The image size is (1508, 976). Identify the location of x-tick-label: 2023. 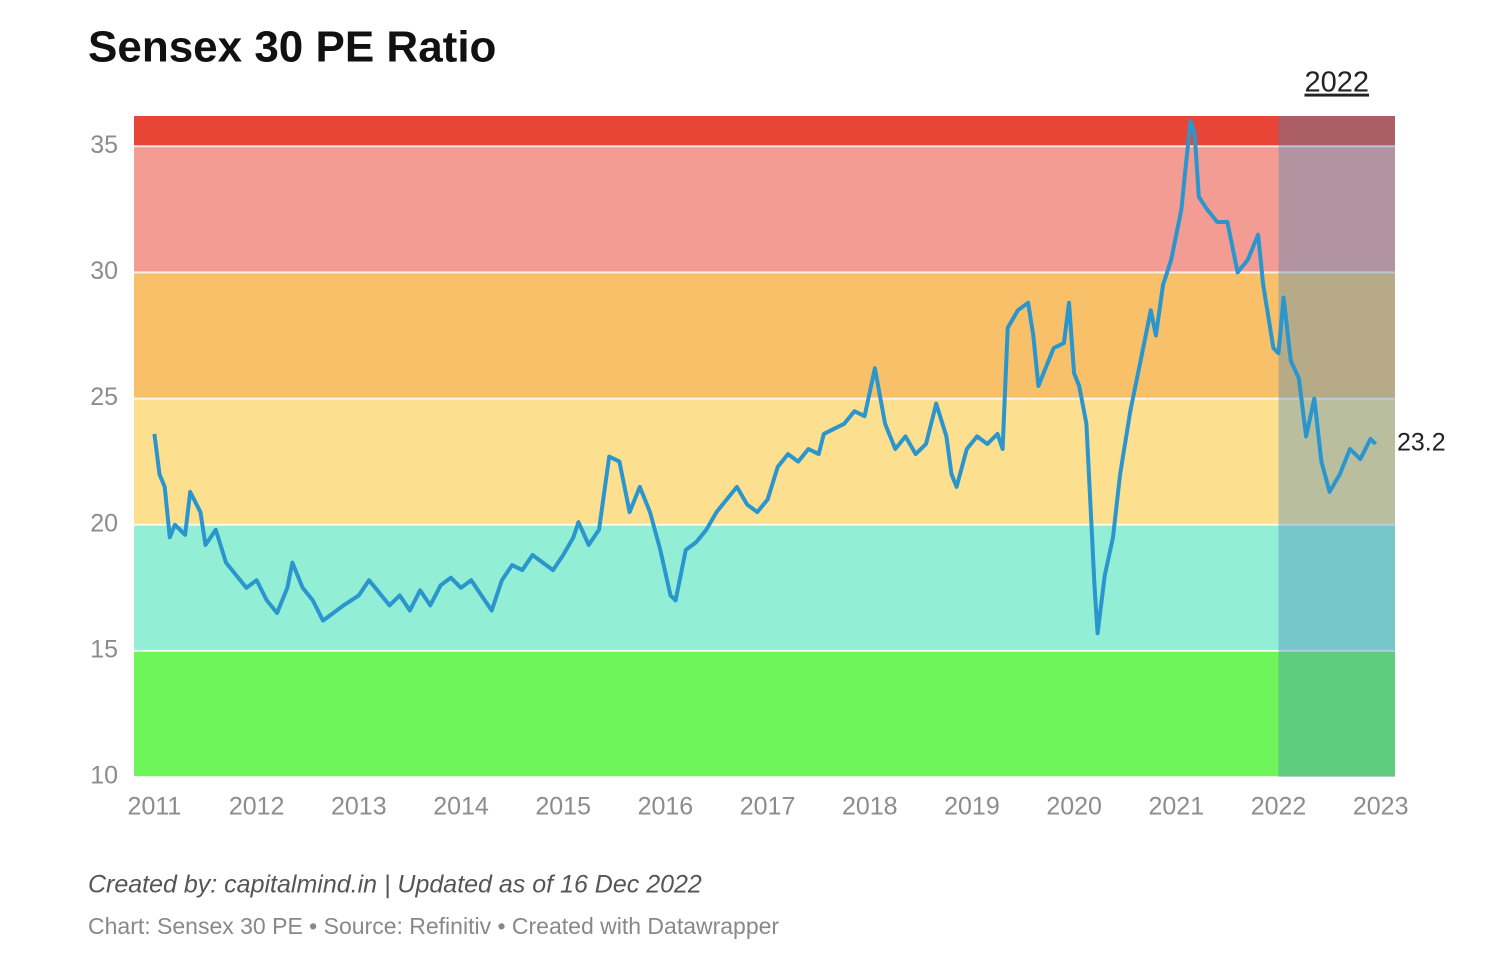
(1381, 807).